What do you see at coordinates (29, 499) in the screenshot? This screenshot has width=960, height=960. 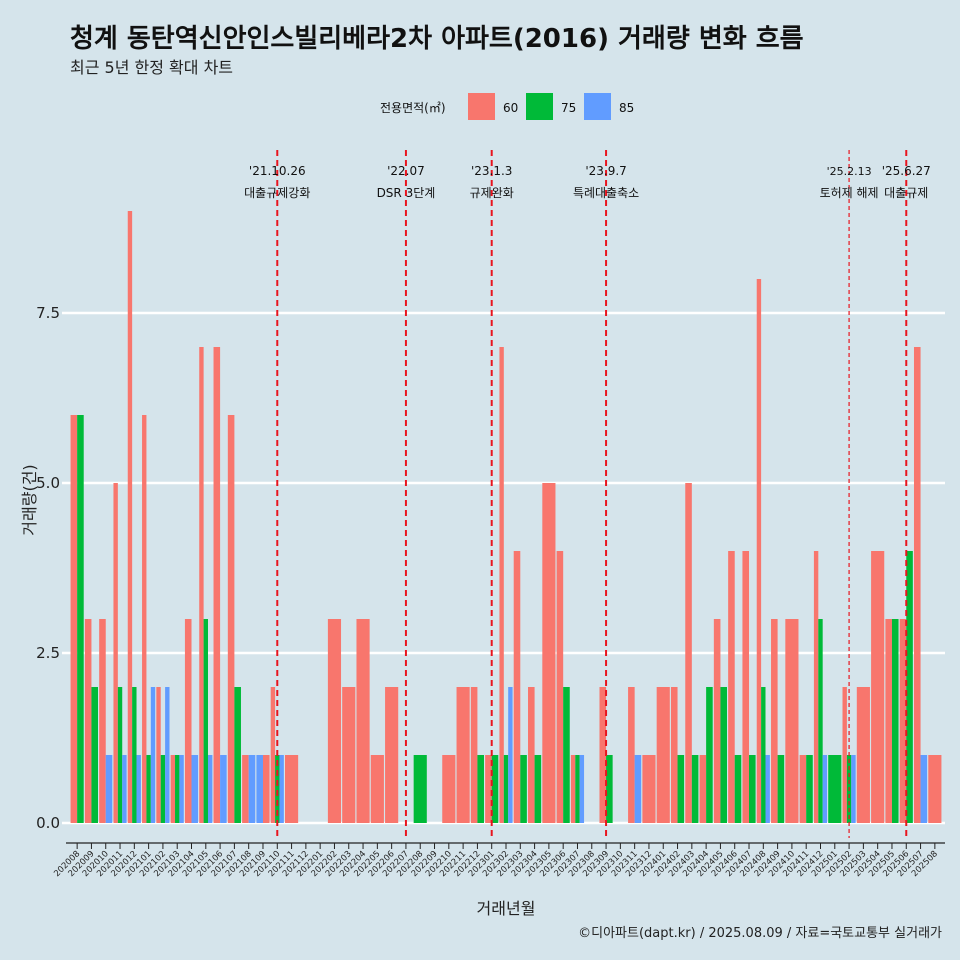 I see `y-axis-title: 거래량(건)` at bounding box center [29, 499].